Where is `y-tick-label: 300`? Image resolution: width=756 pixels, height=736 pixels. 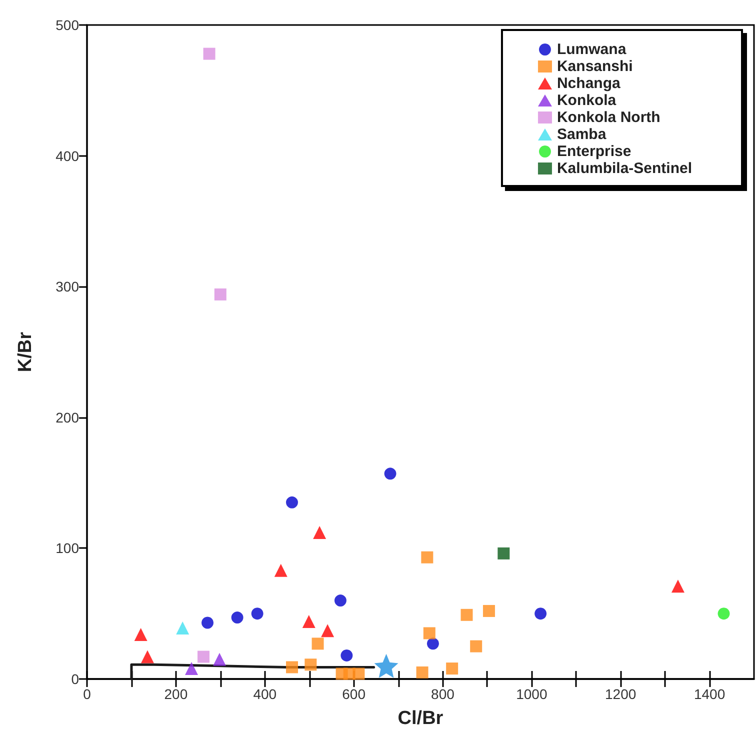
y-tick-label: 300 is located at coordinates (68, 286).